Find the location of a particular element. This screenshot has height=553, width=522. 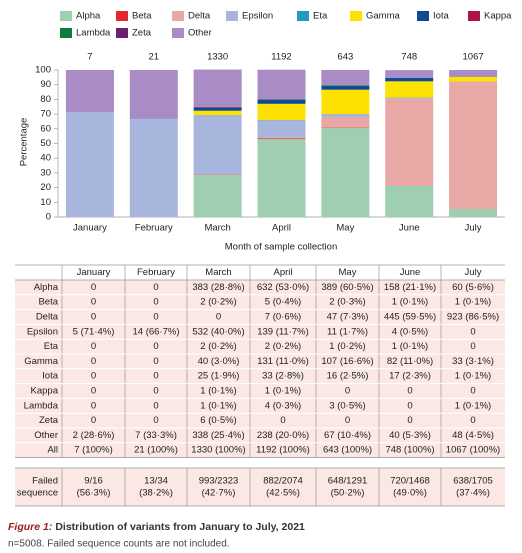

table-cell: 532 (40·0%) is located at coordinates (218, 331).